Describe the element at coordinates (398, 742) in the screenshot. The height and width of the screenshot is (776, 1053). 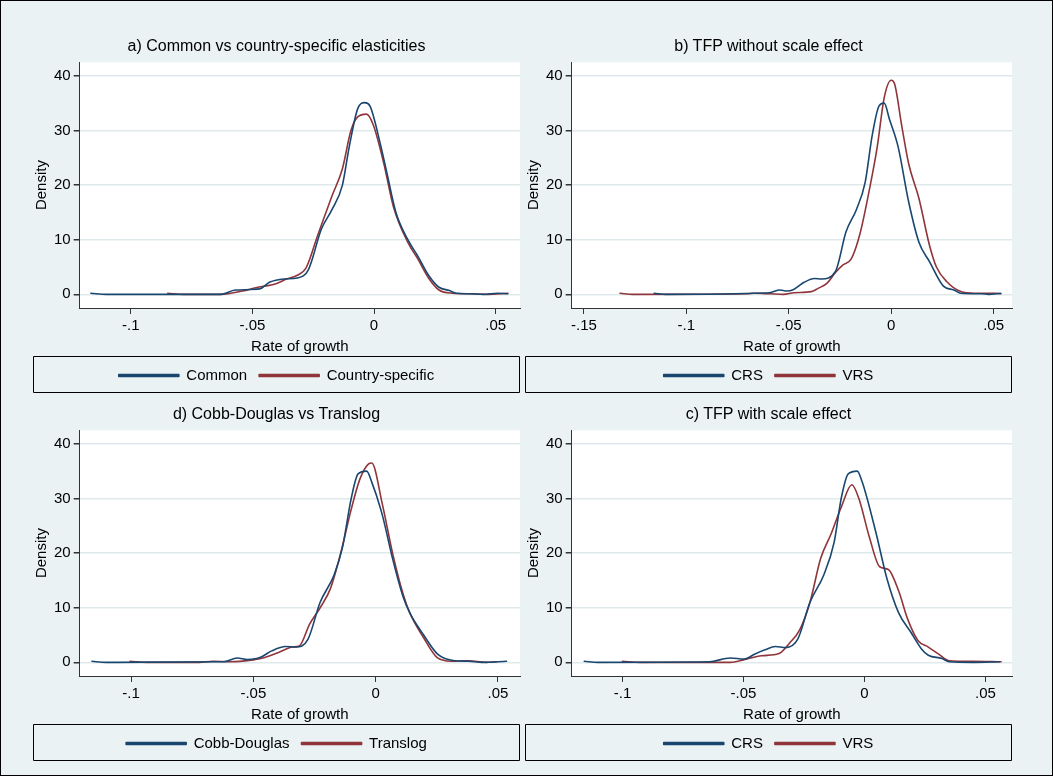
I see `legend-label: Translog` at that location.